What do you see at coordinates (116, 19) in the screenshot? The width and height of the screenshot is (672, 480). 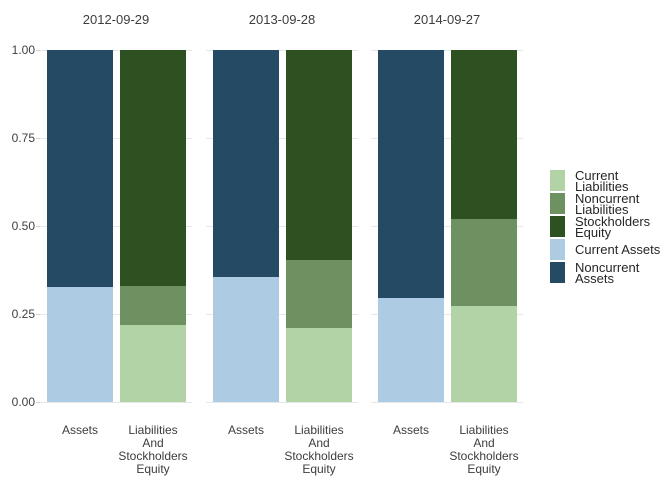 I see `facet-title: 2012-09-29` at bounding box center [116, 19].